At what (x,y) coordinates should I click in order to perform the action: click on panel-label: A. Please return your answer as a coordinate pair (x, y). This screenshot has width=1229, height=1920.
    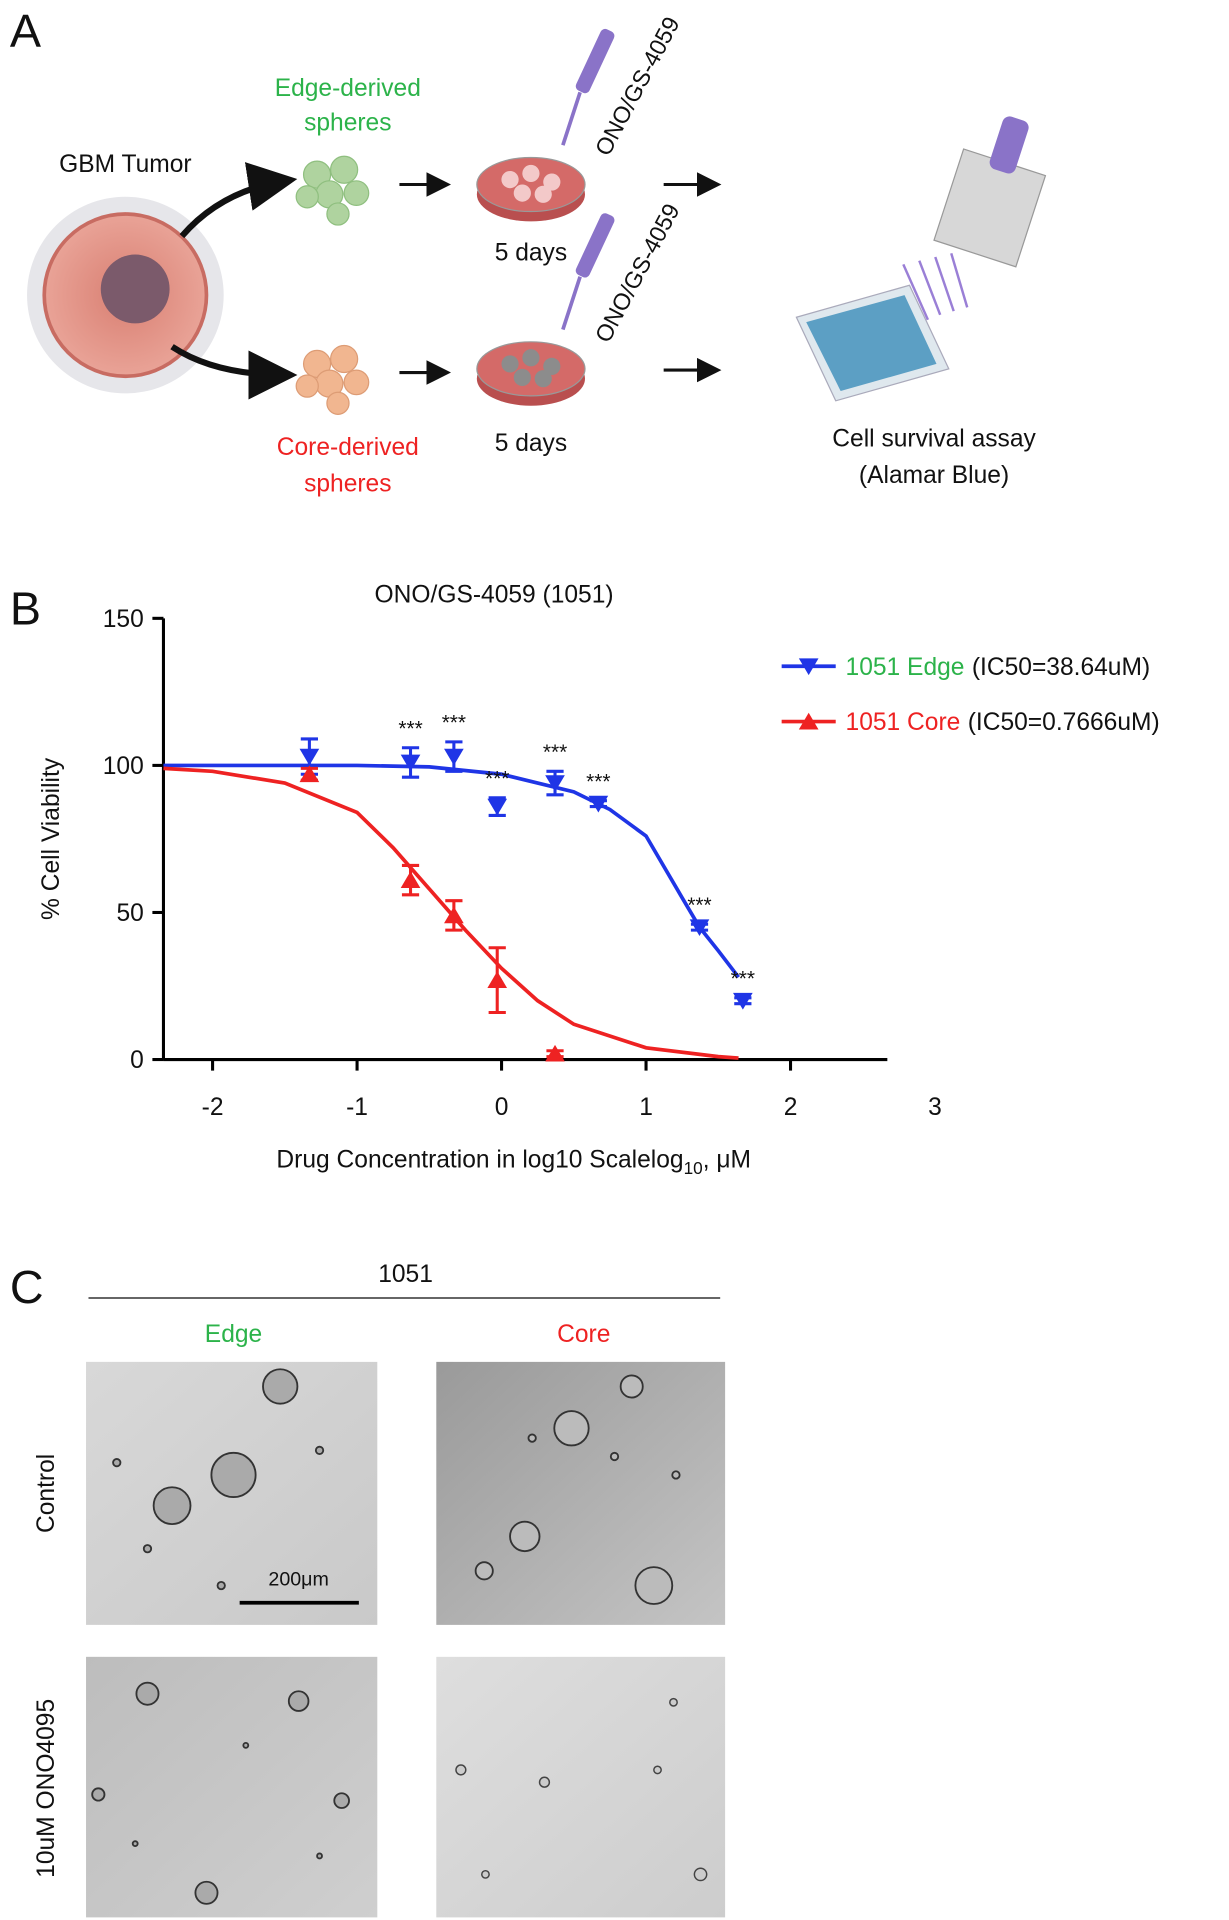
    Looking at the image, I should click on (26, 31).